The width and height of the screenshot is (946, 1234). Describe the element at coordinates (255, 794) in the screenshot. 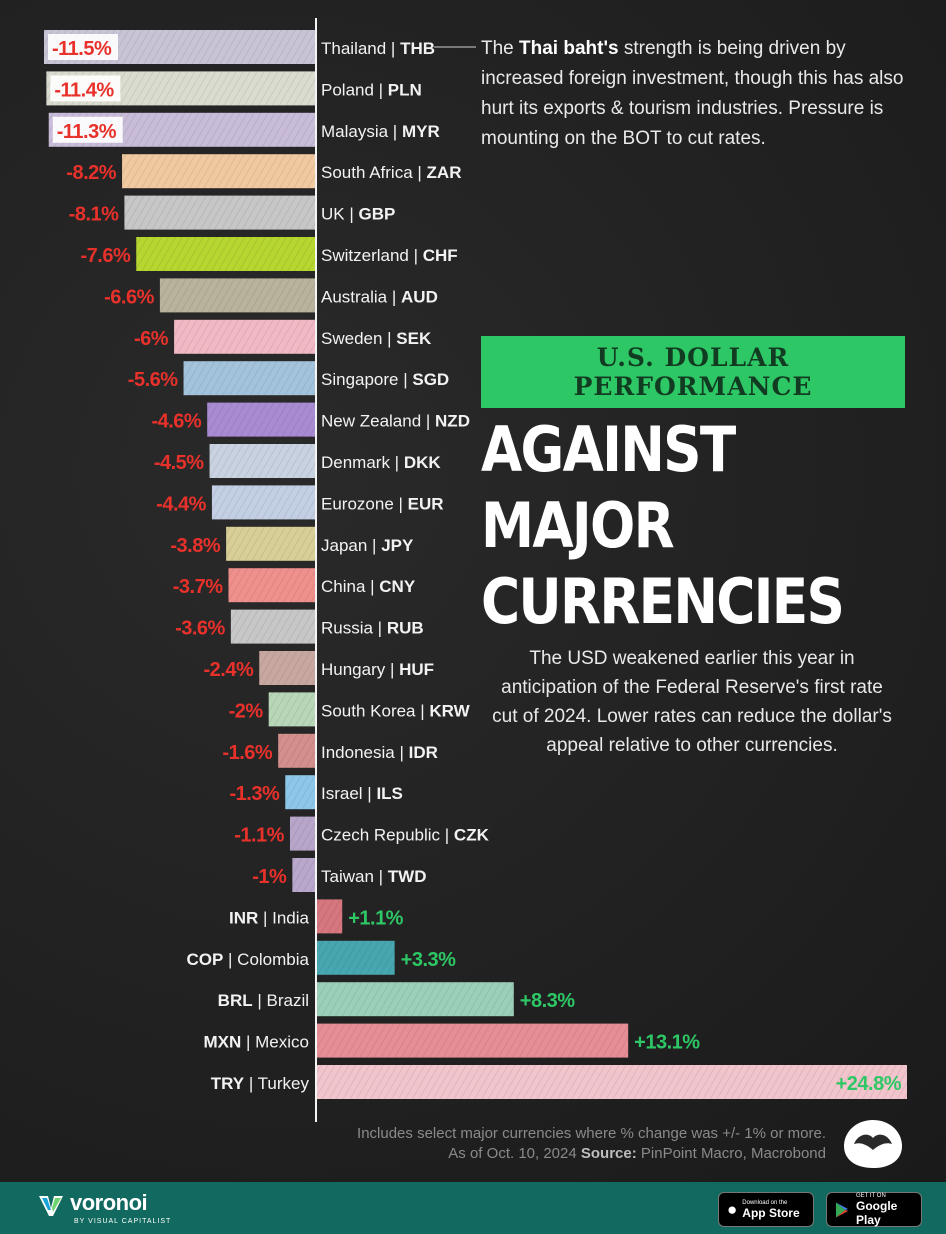

I see `value-label-ils: -1.3%` at that location.